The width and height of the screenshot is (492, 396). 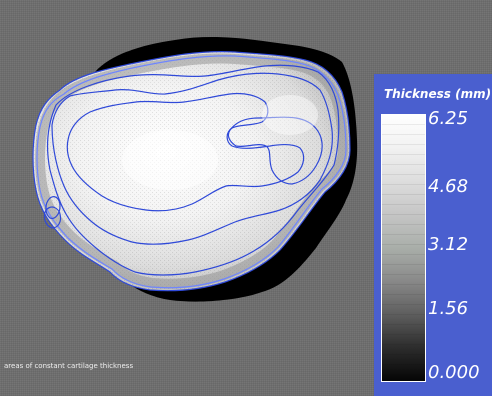 What do you see at coordinates (454, 372) in the screenshot?
I see `legend-tick-min: 0.000` at bounding box center [454, 372].